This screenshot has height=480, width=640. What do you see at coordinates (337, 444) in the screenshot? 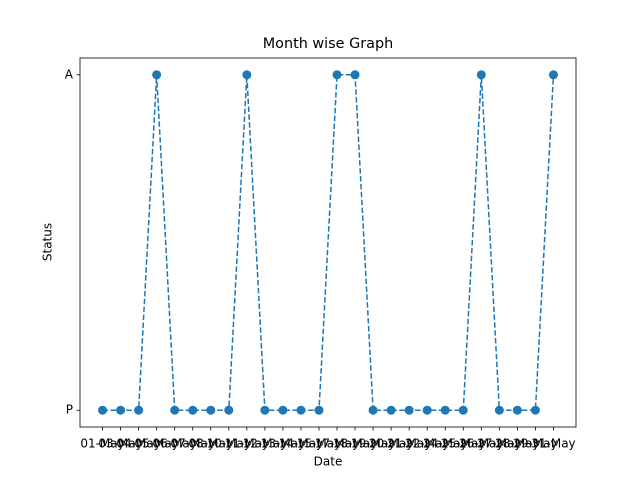
I see `x-tick-label: 17-May` at bounding box center [337, 444].